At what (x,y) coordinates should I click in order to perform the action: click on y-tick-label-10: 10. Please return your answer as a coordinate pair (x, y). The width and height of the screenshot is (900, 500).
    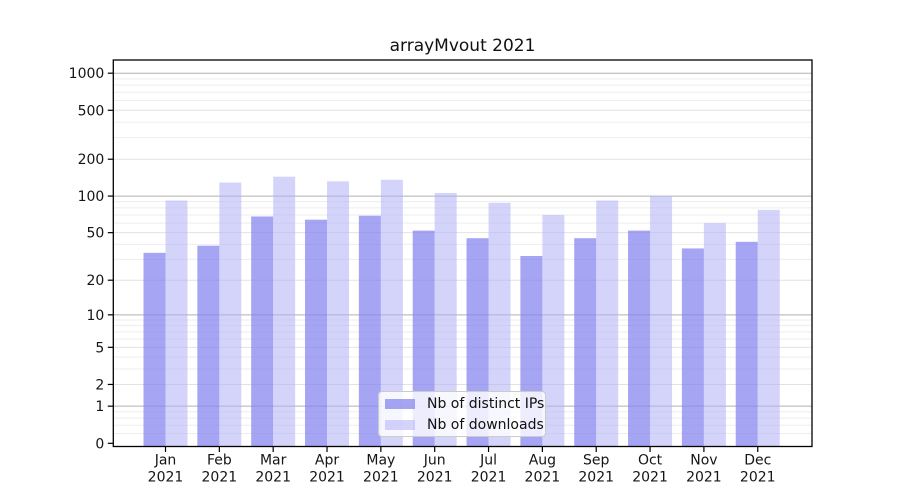
    Looking at the image, I should click on (95, 316).